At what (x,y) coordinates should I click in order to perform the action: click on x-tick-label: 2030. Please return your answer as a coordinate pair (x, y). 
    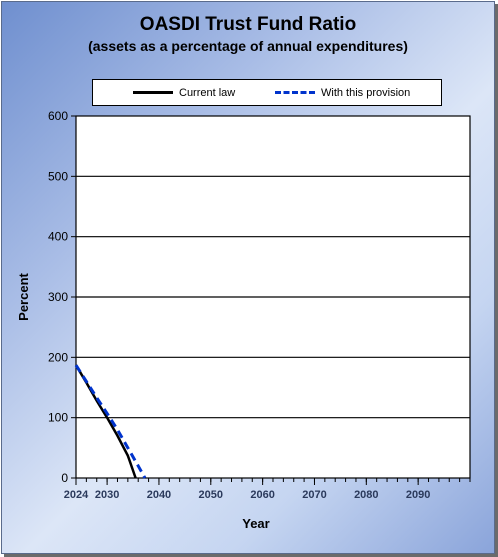
    Looking at the image, I should click on (107, 495).